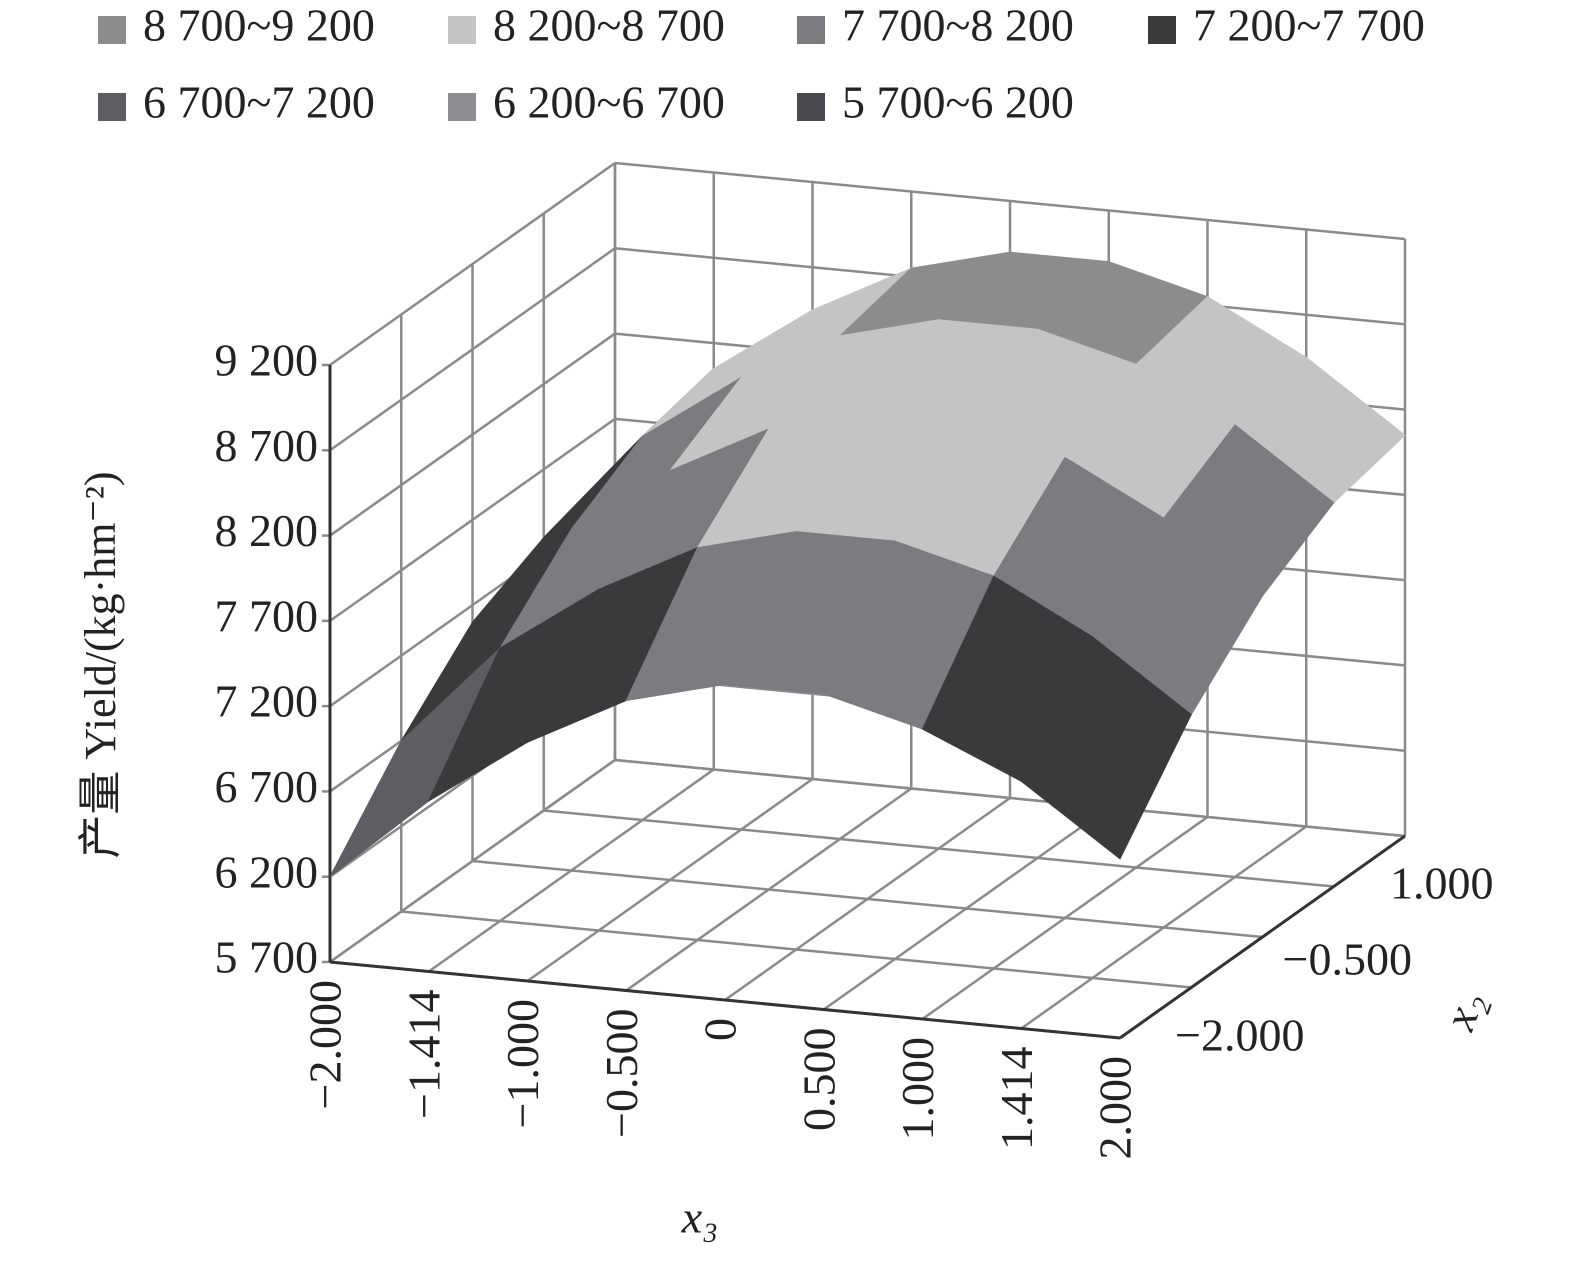 Image resolution: width=1575 pixels, height=1277 pixels. I want to click on legend-label: 8 700~9 200, so click(259, 25).